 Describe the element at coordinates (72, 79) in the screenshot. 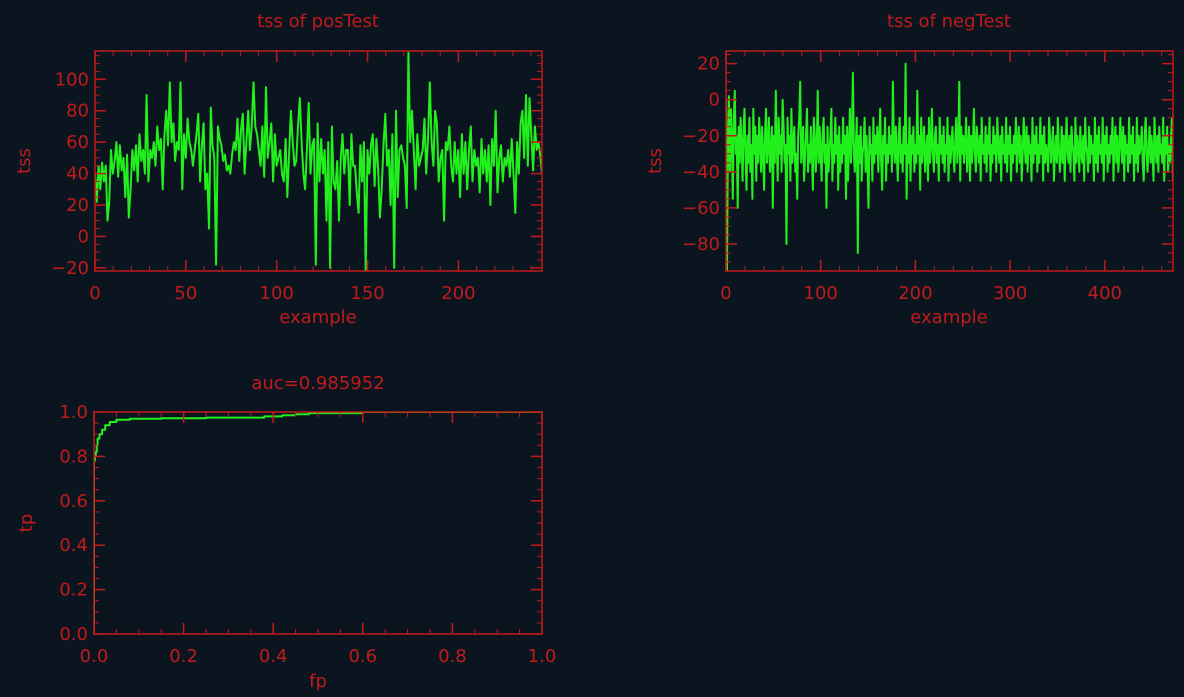

I see `y-tick-label: 100` at that location.